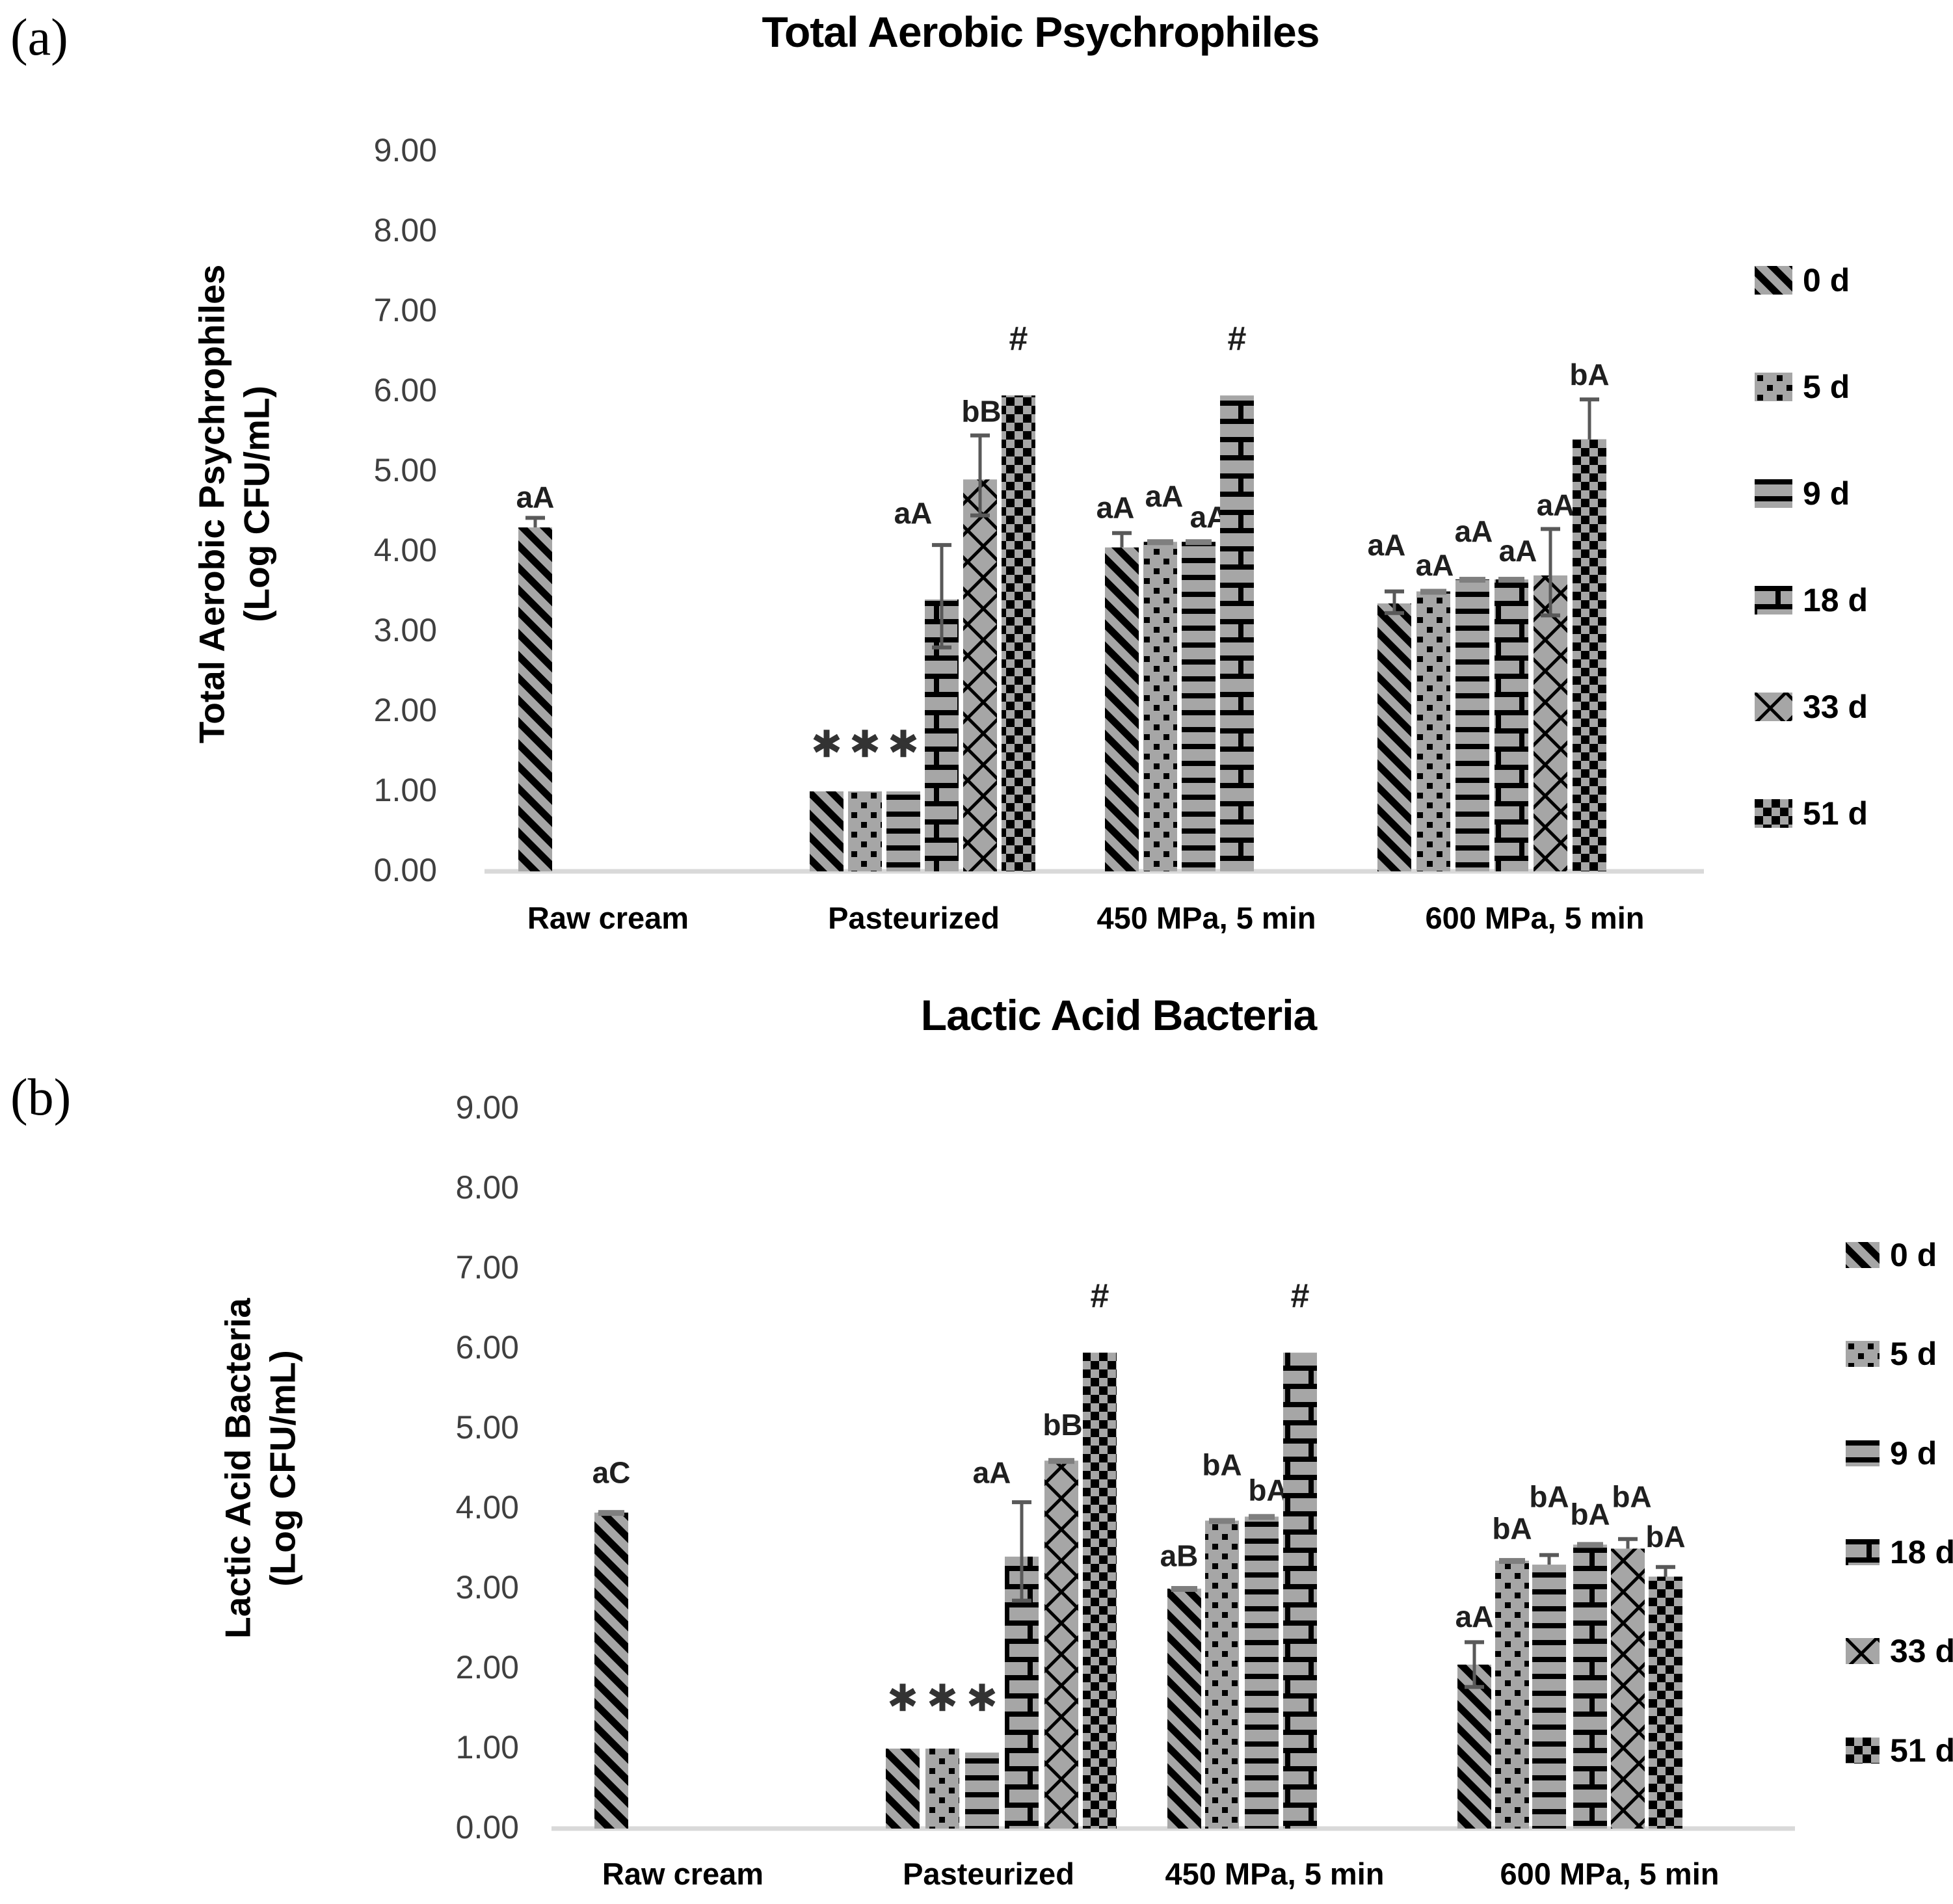 This screenshot has width=1953, height=1904. I want to click on x-category-label: Pasteurized, so click(988, 1874).